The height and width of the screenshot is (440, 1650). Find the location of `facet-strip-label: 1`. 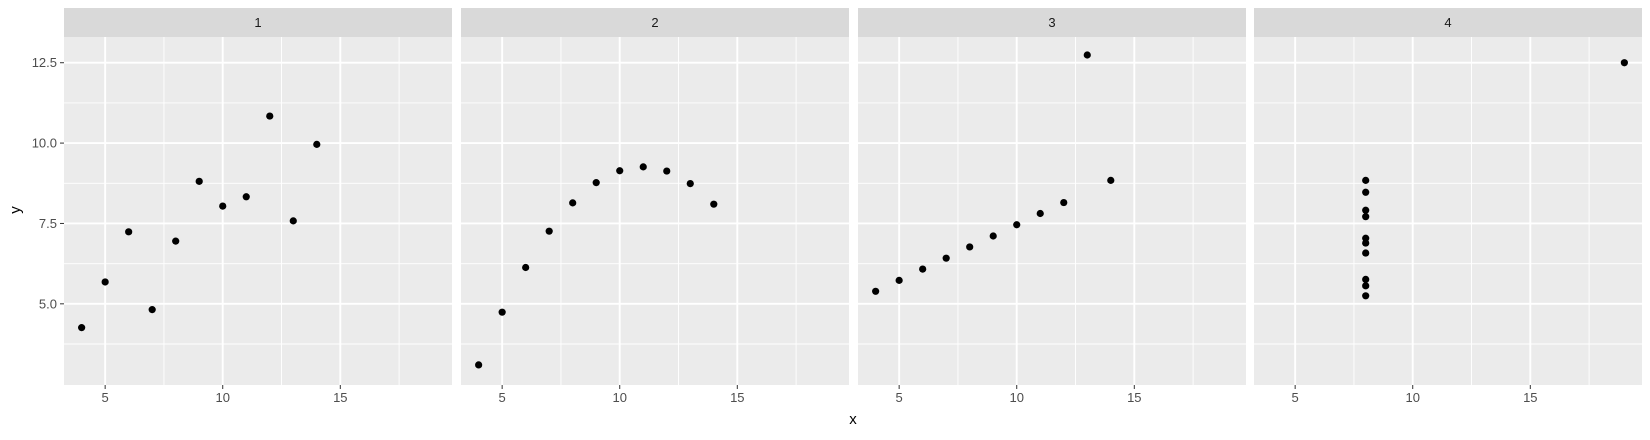

facet-strip-label: 1 is located at coordinates (257, 22).